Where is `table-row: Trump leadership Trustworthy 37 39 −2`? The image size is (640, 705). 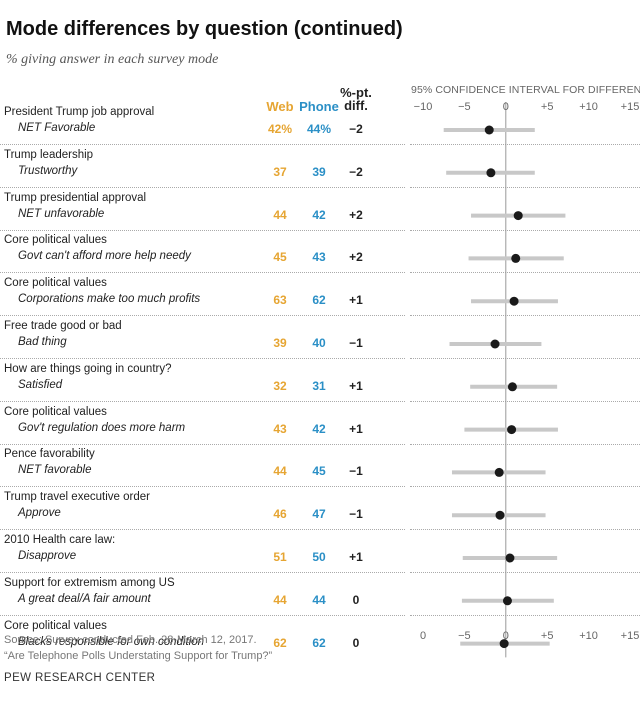
table-row: Trump leadership Trustworthy 37 39 −2 is located at coordinates (320, 169).